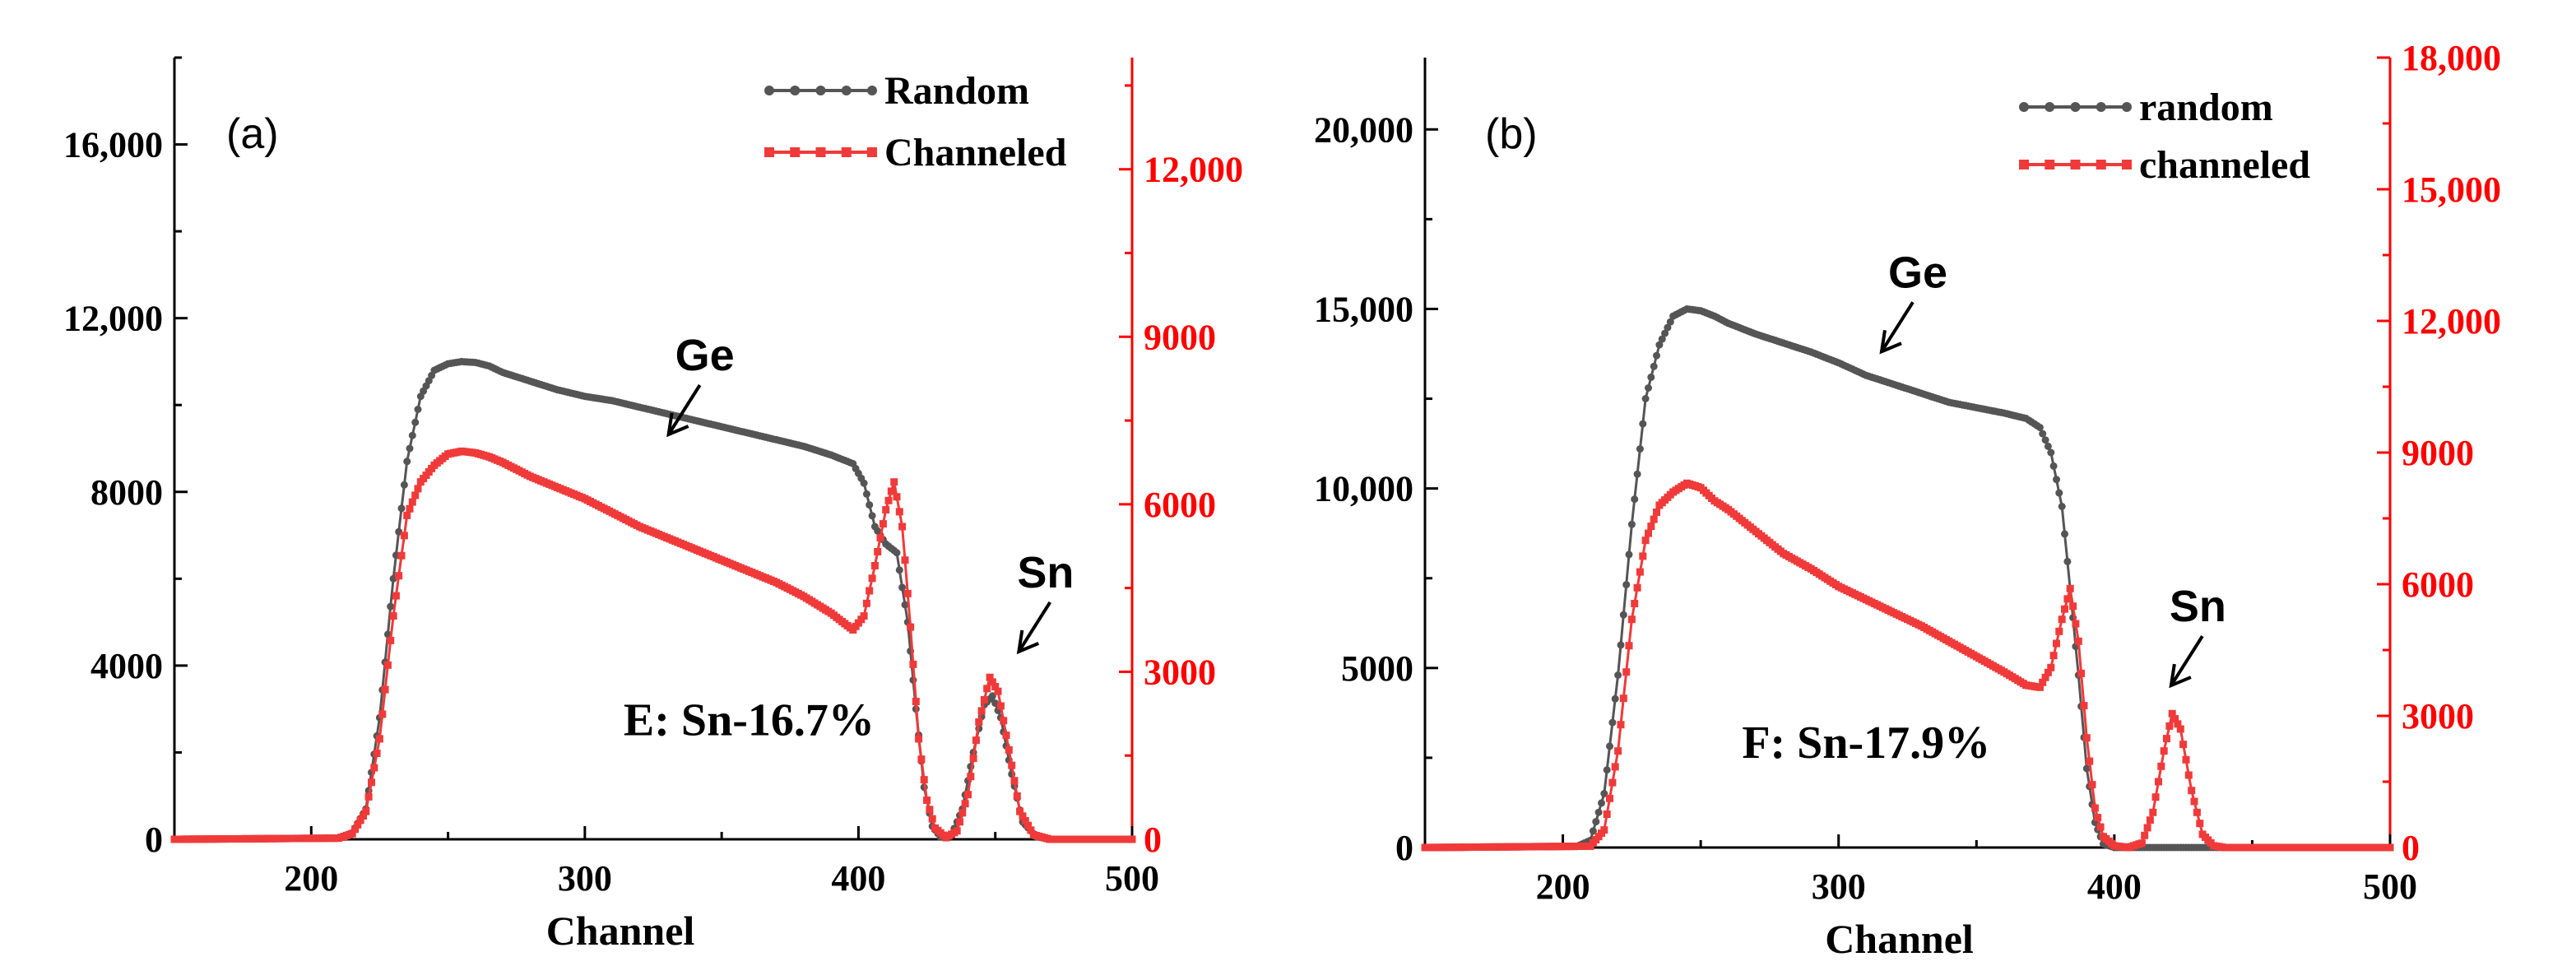 This screenshot has width=2576, height=980. I want to click on legend-item: channeled, so click(2165, 165).